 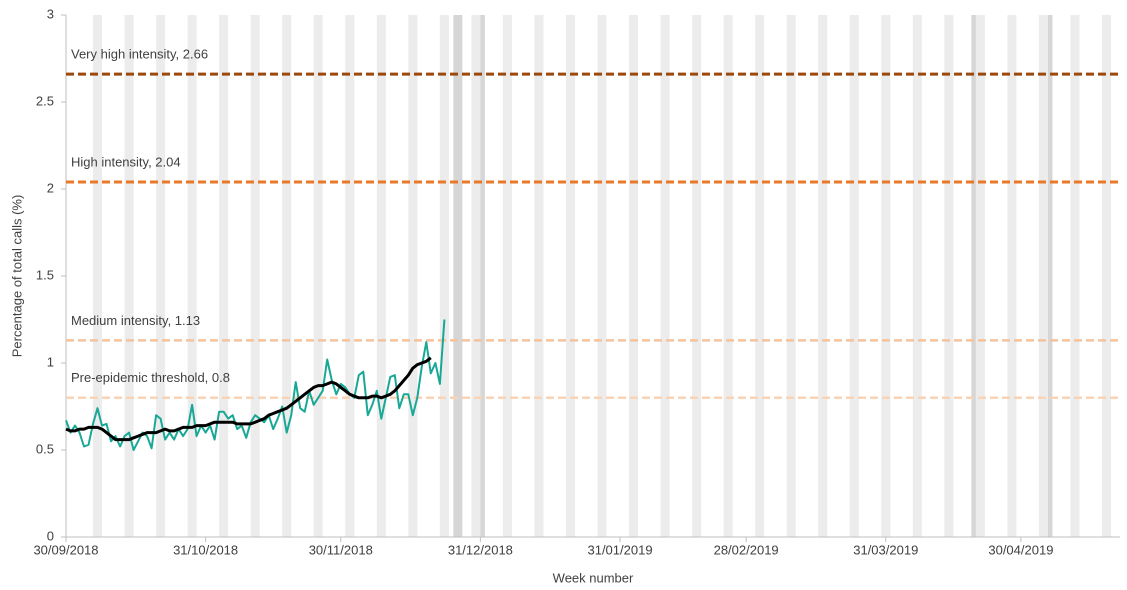 I want to click on threshold-label: Pre-epidemic threshold, 0.8, so click(x=150, y=377).